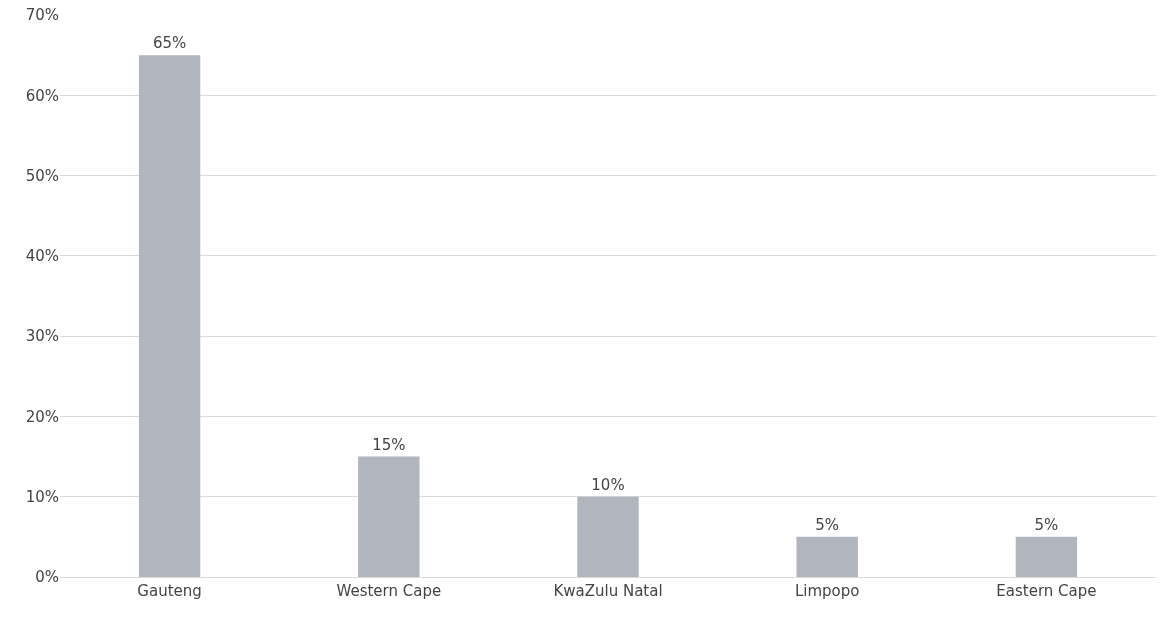 The width and height of the screenshot is (1161, 617). Describe the element at coordinates (608, 484) in the screenshot. I see `data-label: 10%` at that location.